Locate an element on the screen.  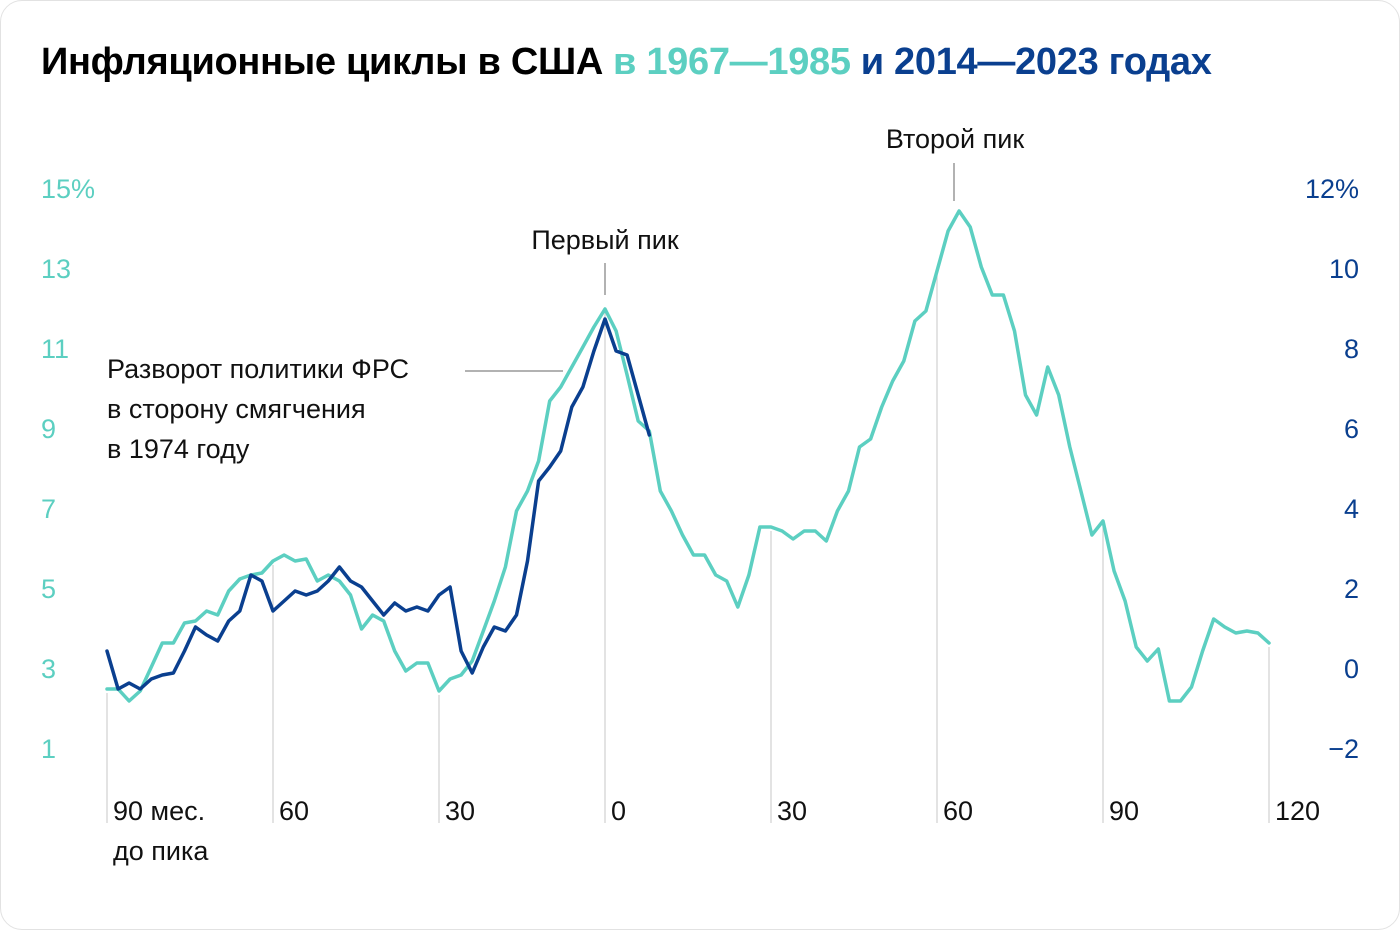
x-tick-label: 120 is located at coordinates (1298, 811).